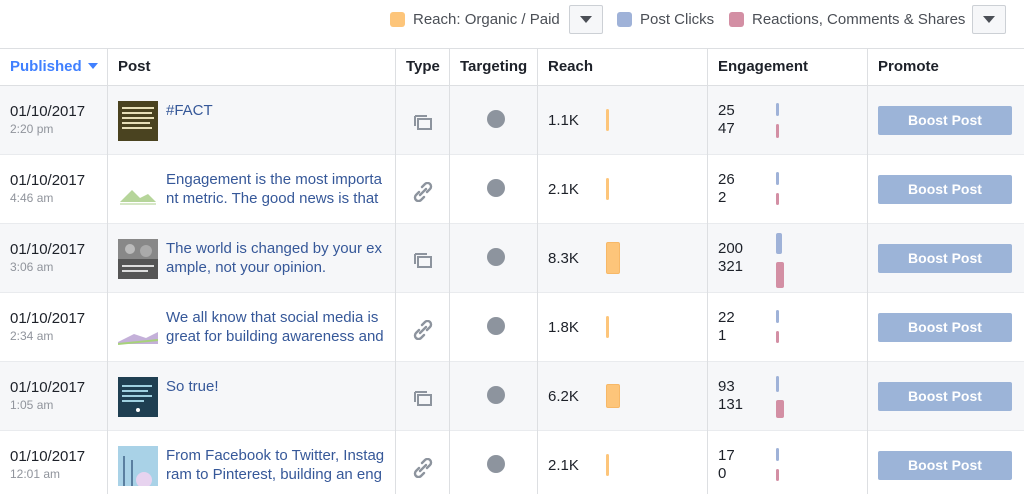 The width and height of the screenshot is (1024, 494). I want to click on post-text-link: #FACT, so click(189, 110).